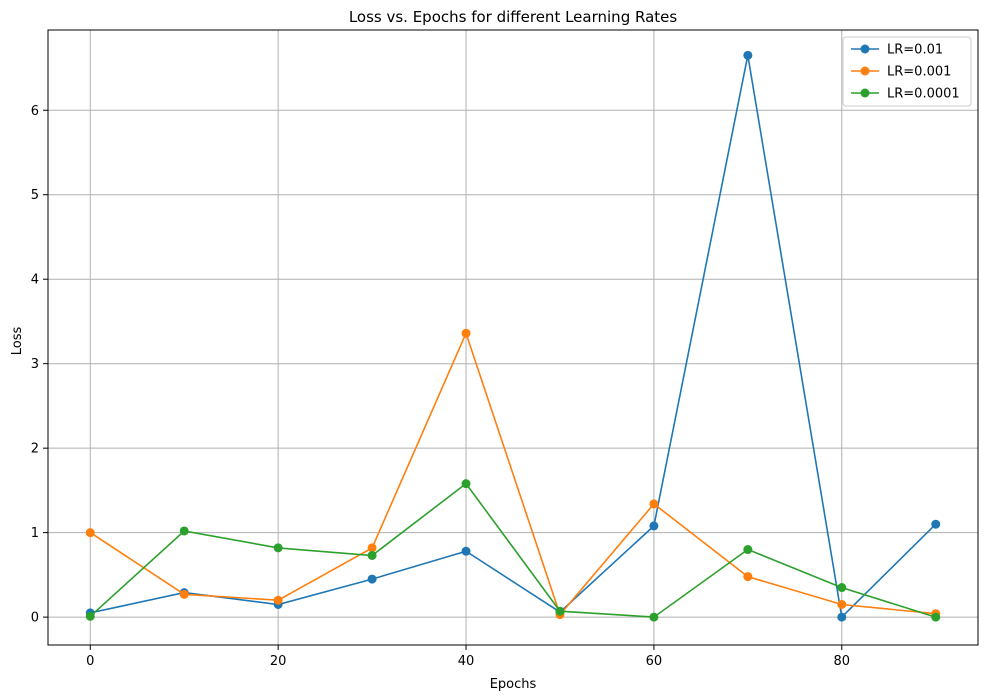 This screenshot has width=988, height=699. I want to click on x-axis-label: Epochs, so click(513, 684).